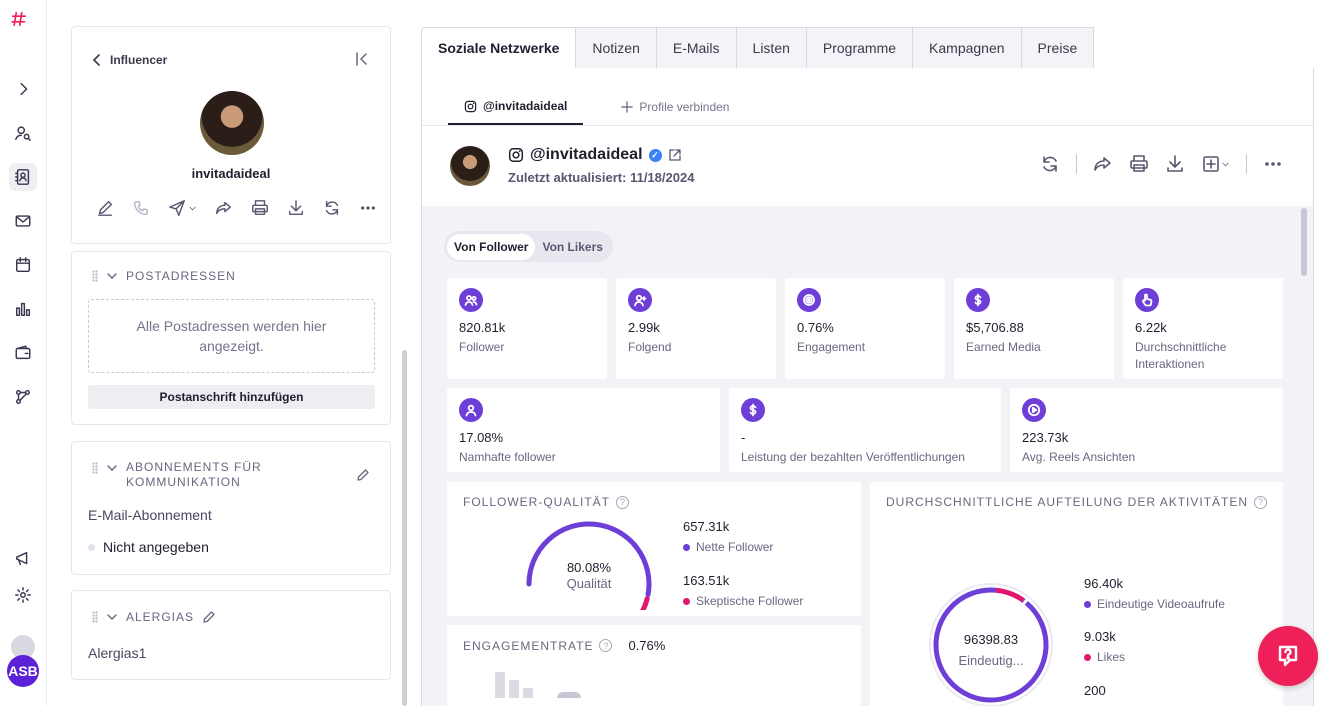 This screenshot has width=1326, height=706. I want to click on dollar-icon, so click(753, 410).